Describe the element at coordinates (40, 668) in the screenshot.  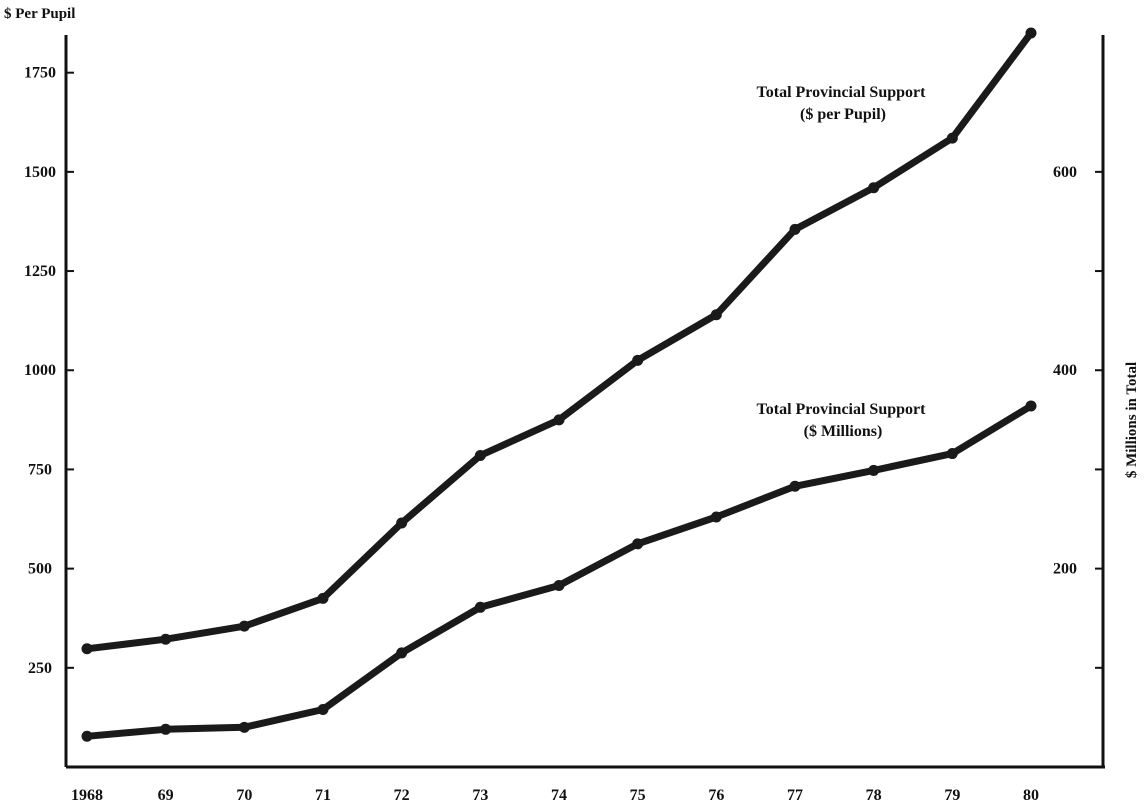
I see `left-tick-label: 250` at that location.